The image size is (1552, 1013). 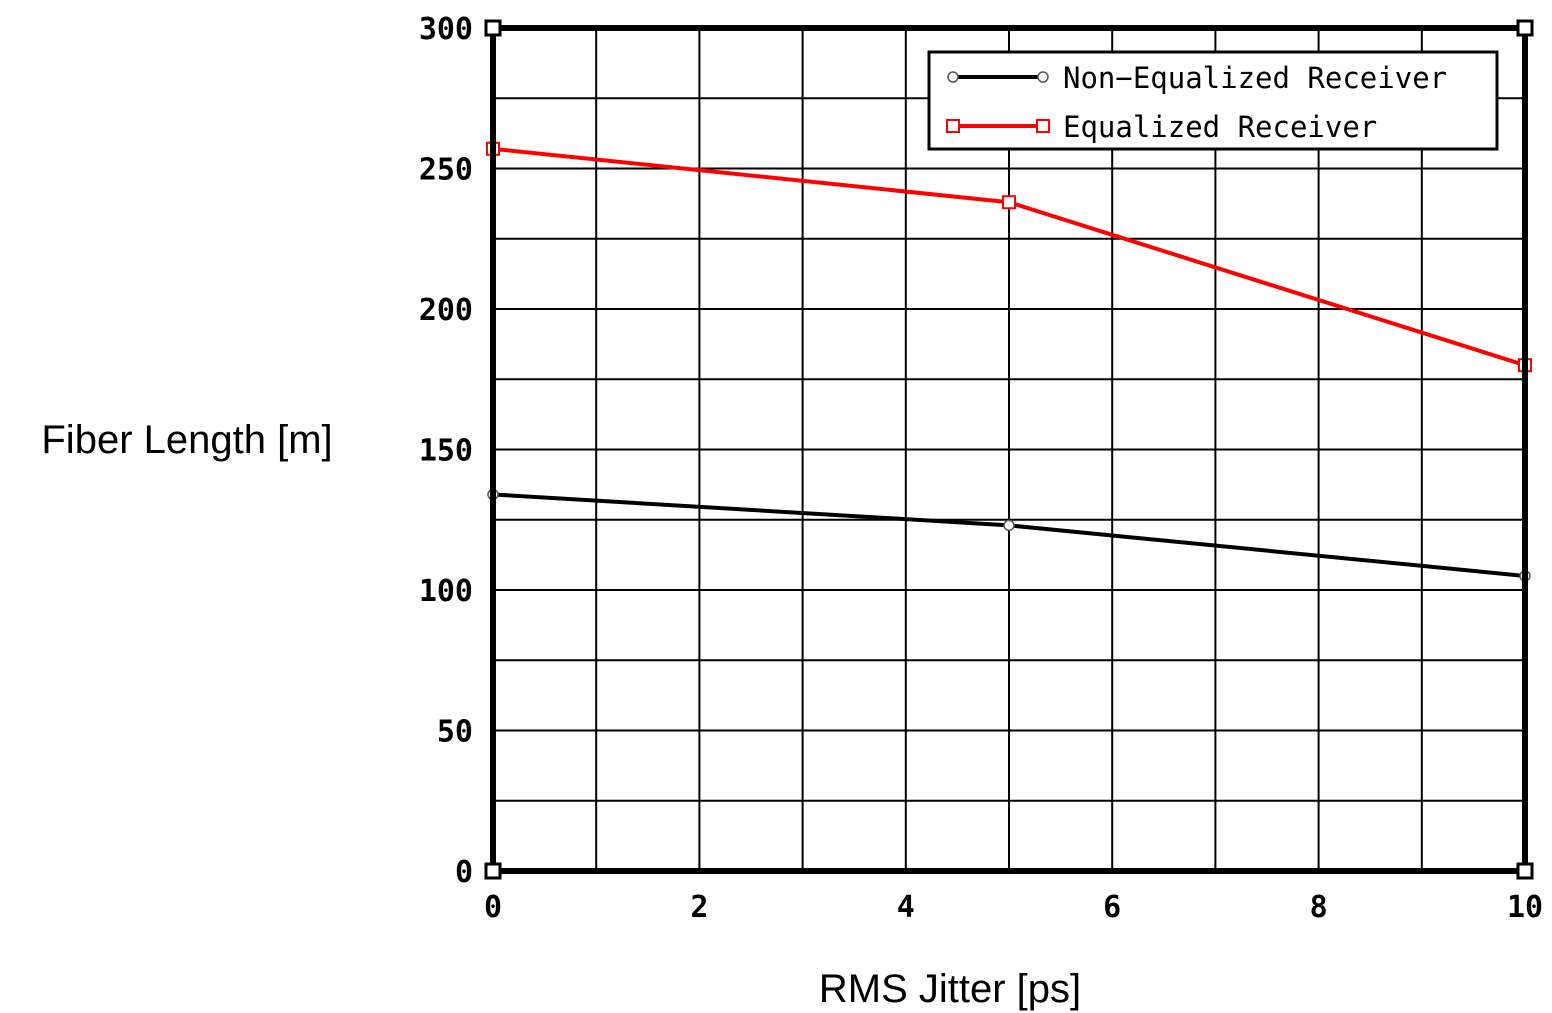 I want to click on legend-label-1: Non−Equalized Receiver, so click(x=1255, y=78).